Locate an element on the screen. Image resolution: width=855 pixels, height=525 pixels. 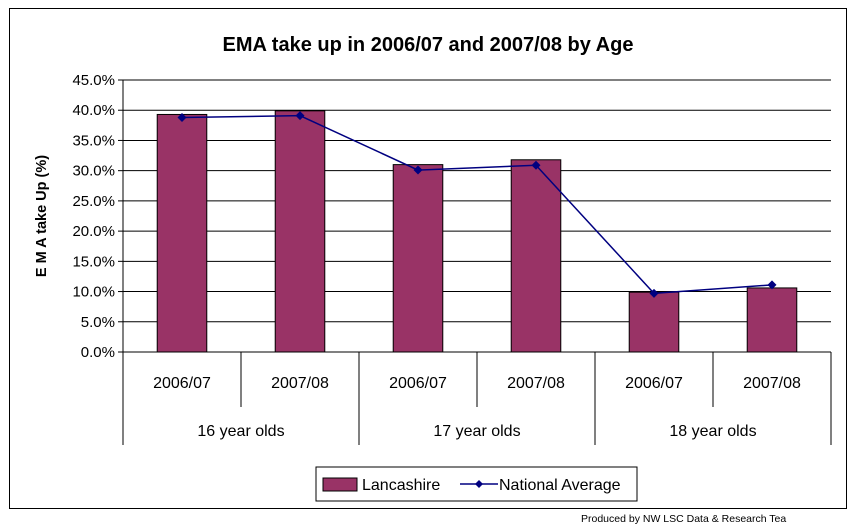
y-tick-label: 0.0% is located at coordinates (98, 352).